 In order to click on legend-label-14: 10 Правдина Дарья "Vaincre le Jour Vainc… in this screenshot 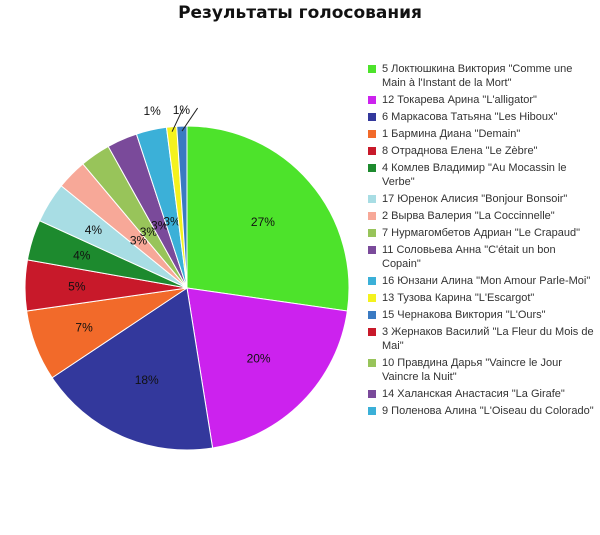, I will do `click(472, 370)`.